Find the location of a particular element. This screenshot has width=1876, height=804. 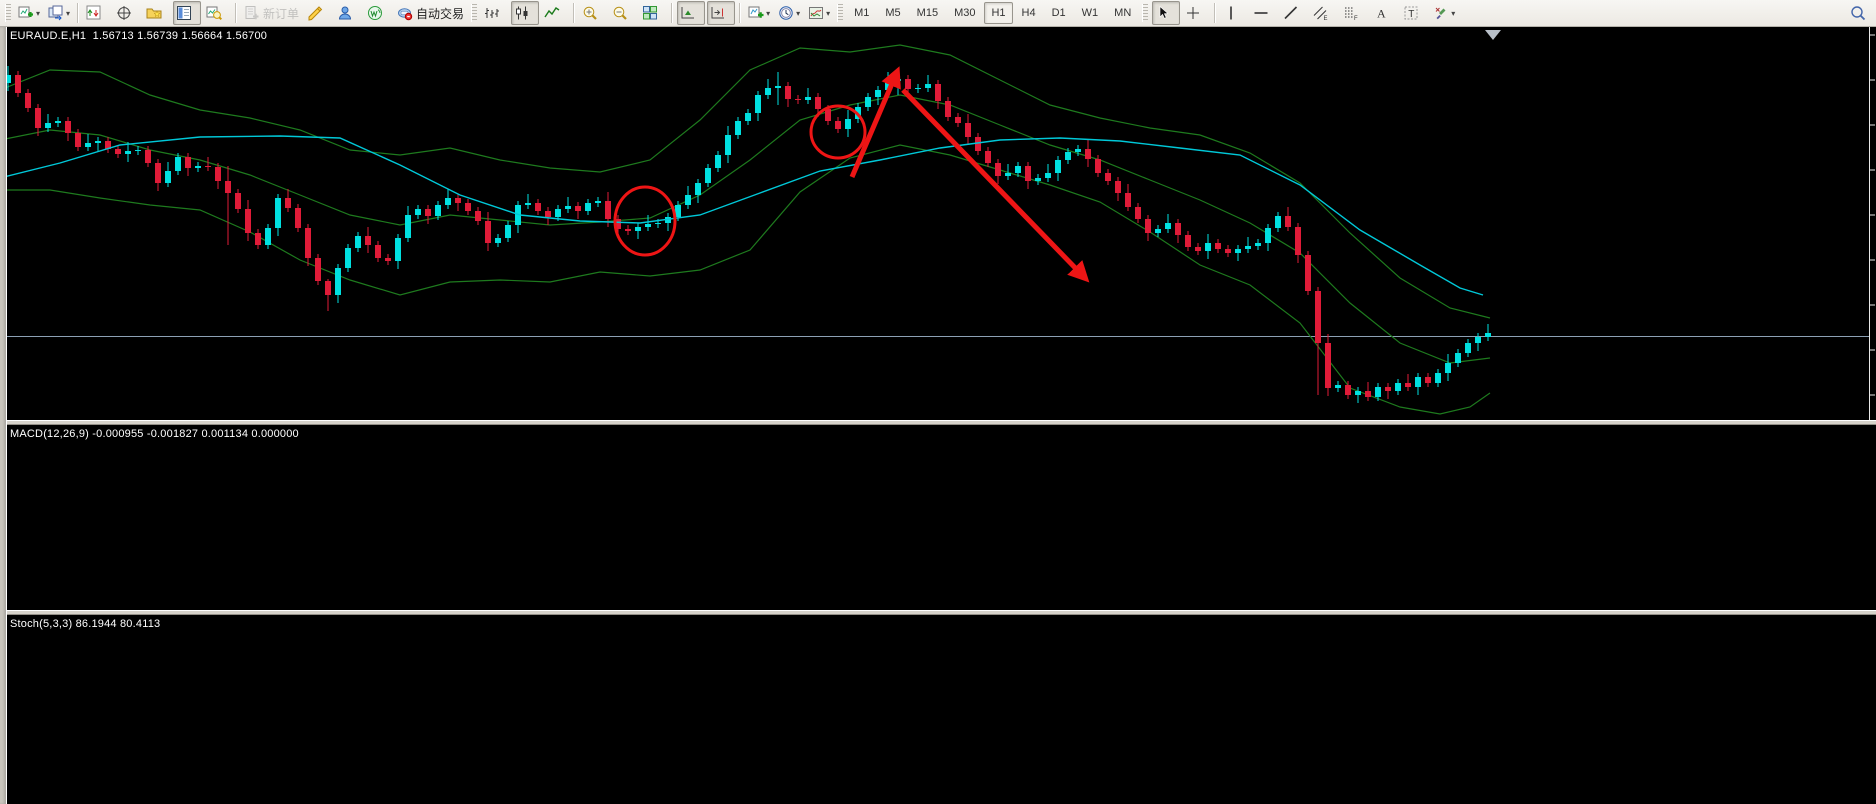

toolbar-group: M1 M5 M15 M30 H1 H4 D1 W1 MN is located at coordinates (992, 13).